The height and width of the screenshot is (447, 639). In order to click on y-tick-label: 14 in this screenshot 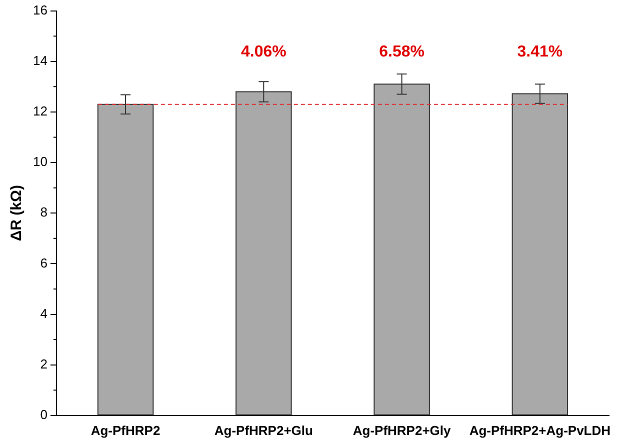, I will do `click(40, 60)`.